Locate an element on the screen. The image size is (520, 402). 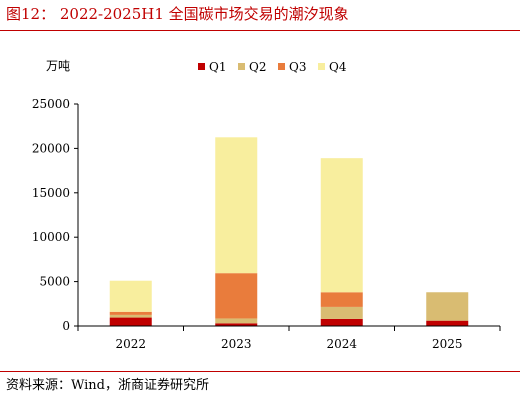
source-divider is located at coordinates (260, 371).